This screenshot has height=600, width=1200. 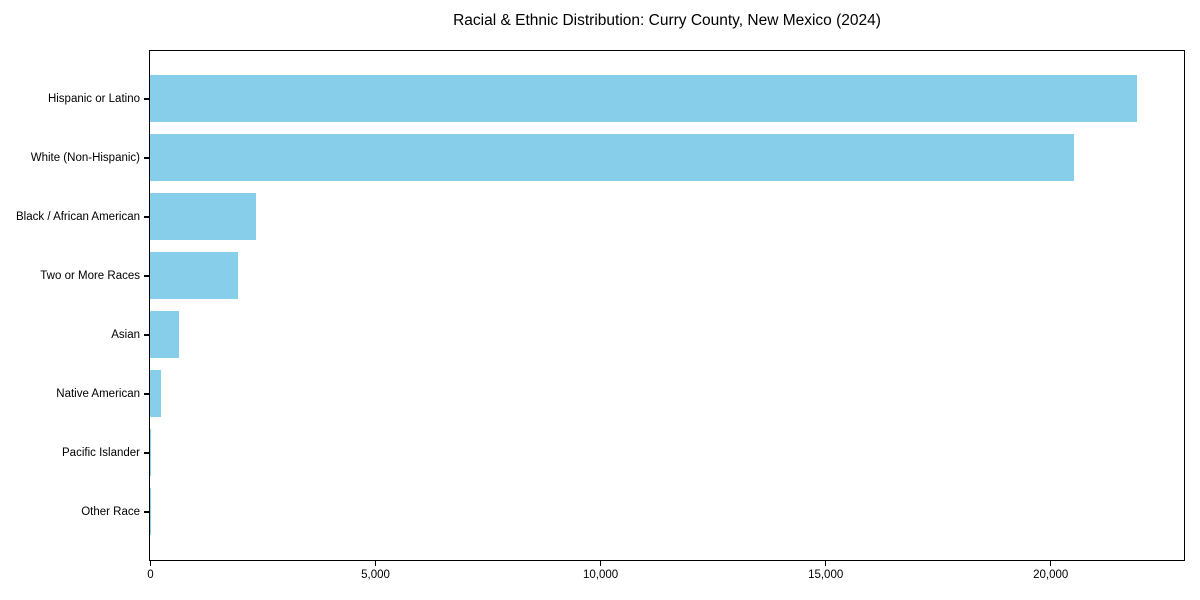 I want to click on y-tick-label: Black / African American, so click(x=78, y=216).